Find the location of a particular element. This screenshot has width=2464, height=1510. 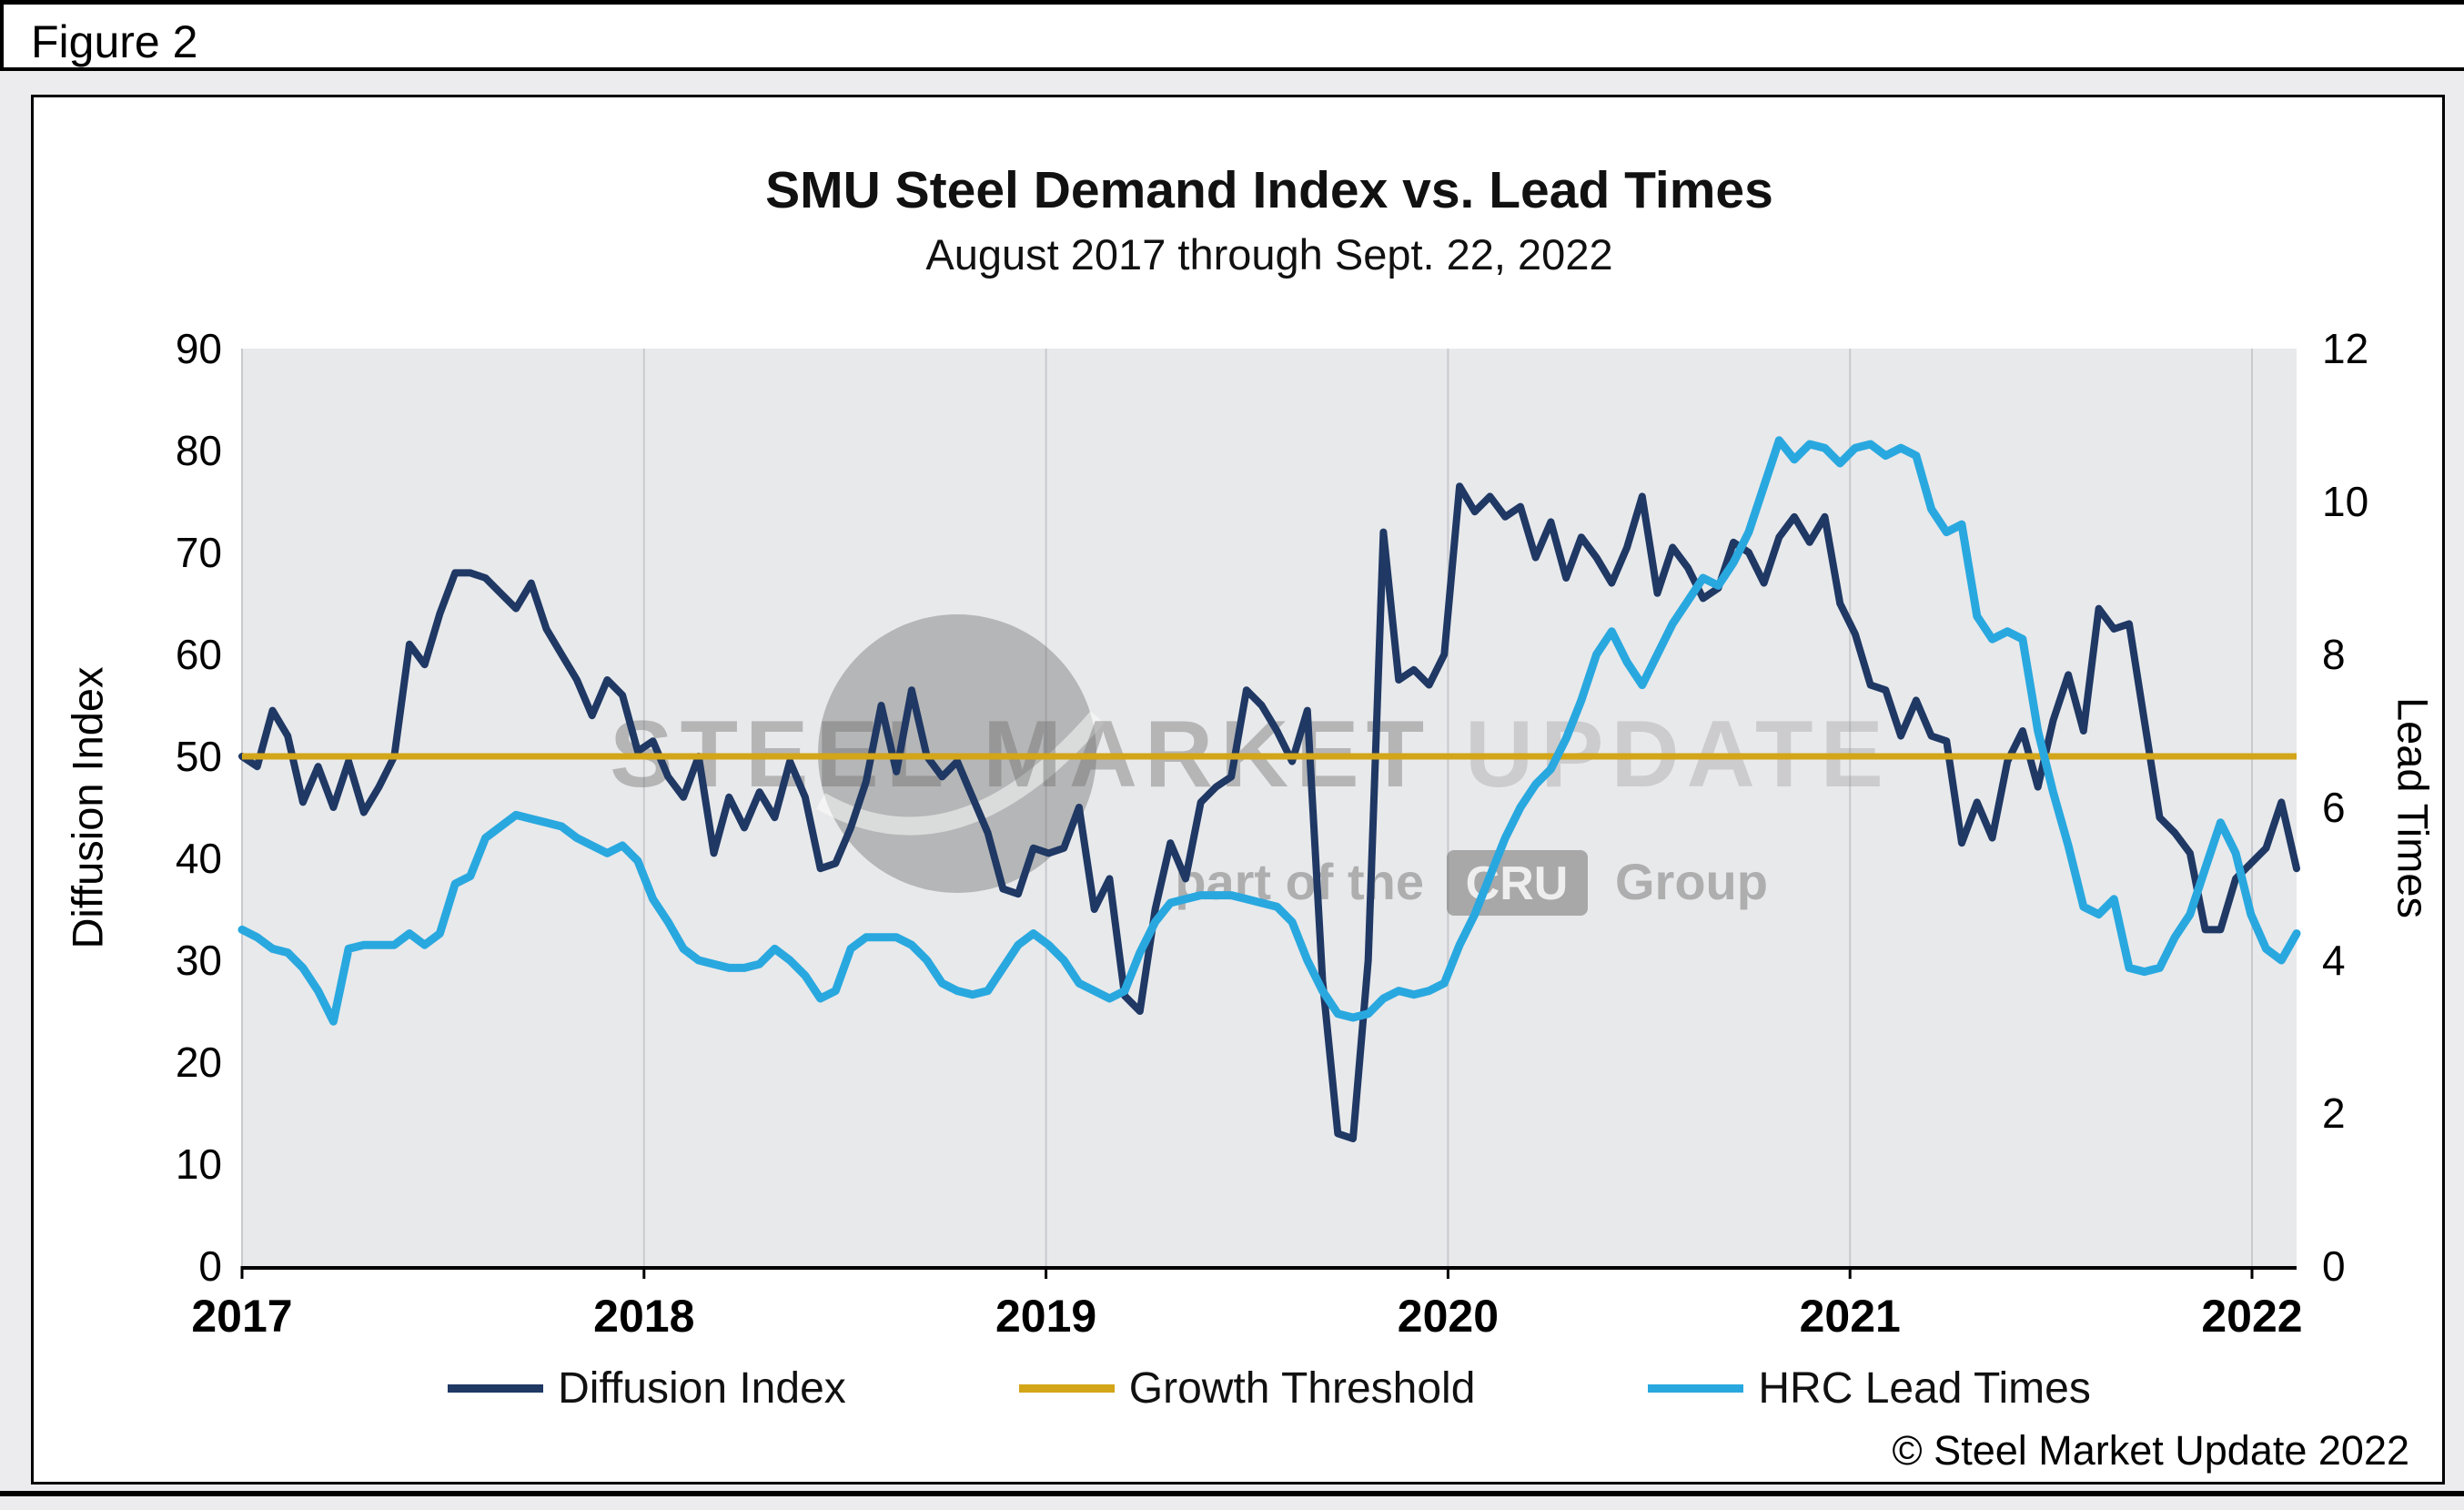

chart-title: SMU Steel Demand Index vs. Lead Times is located at coordinates (1269, 190).